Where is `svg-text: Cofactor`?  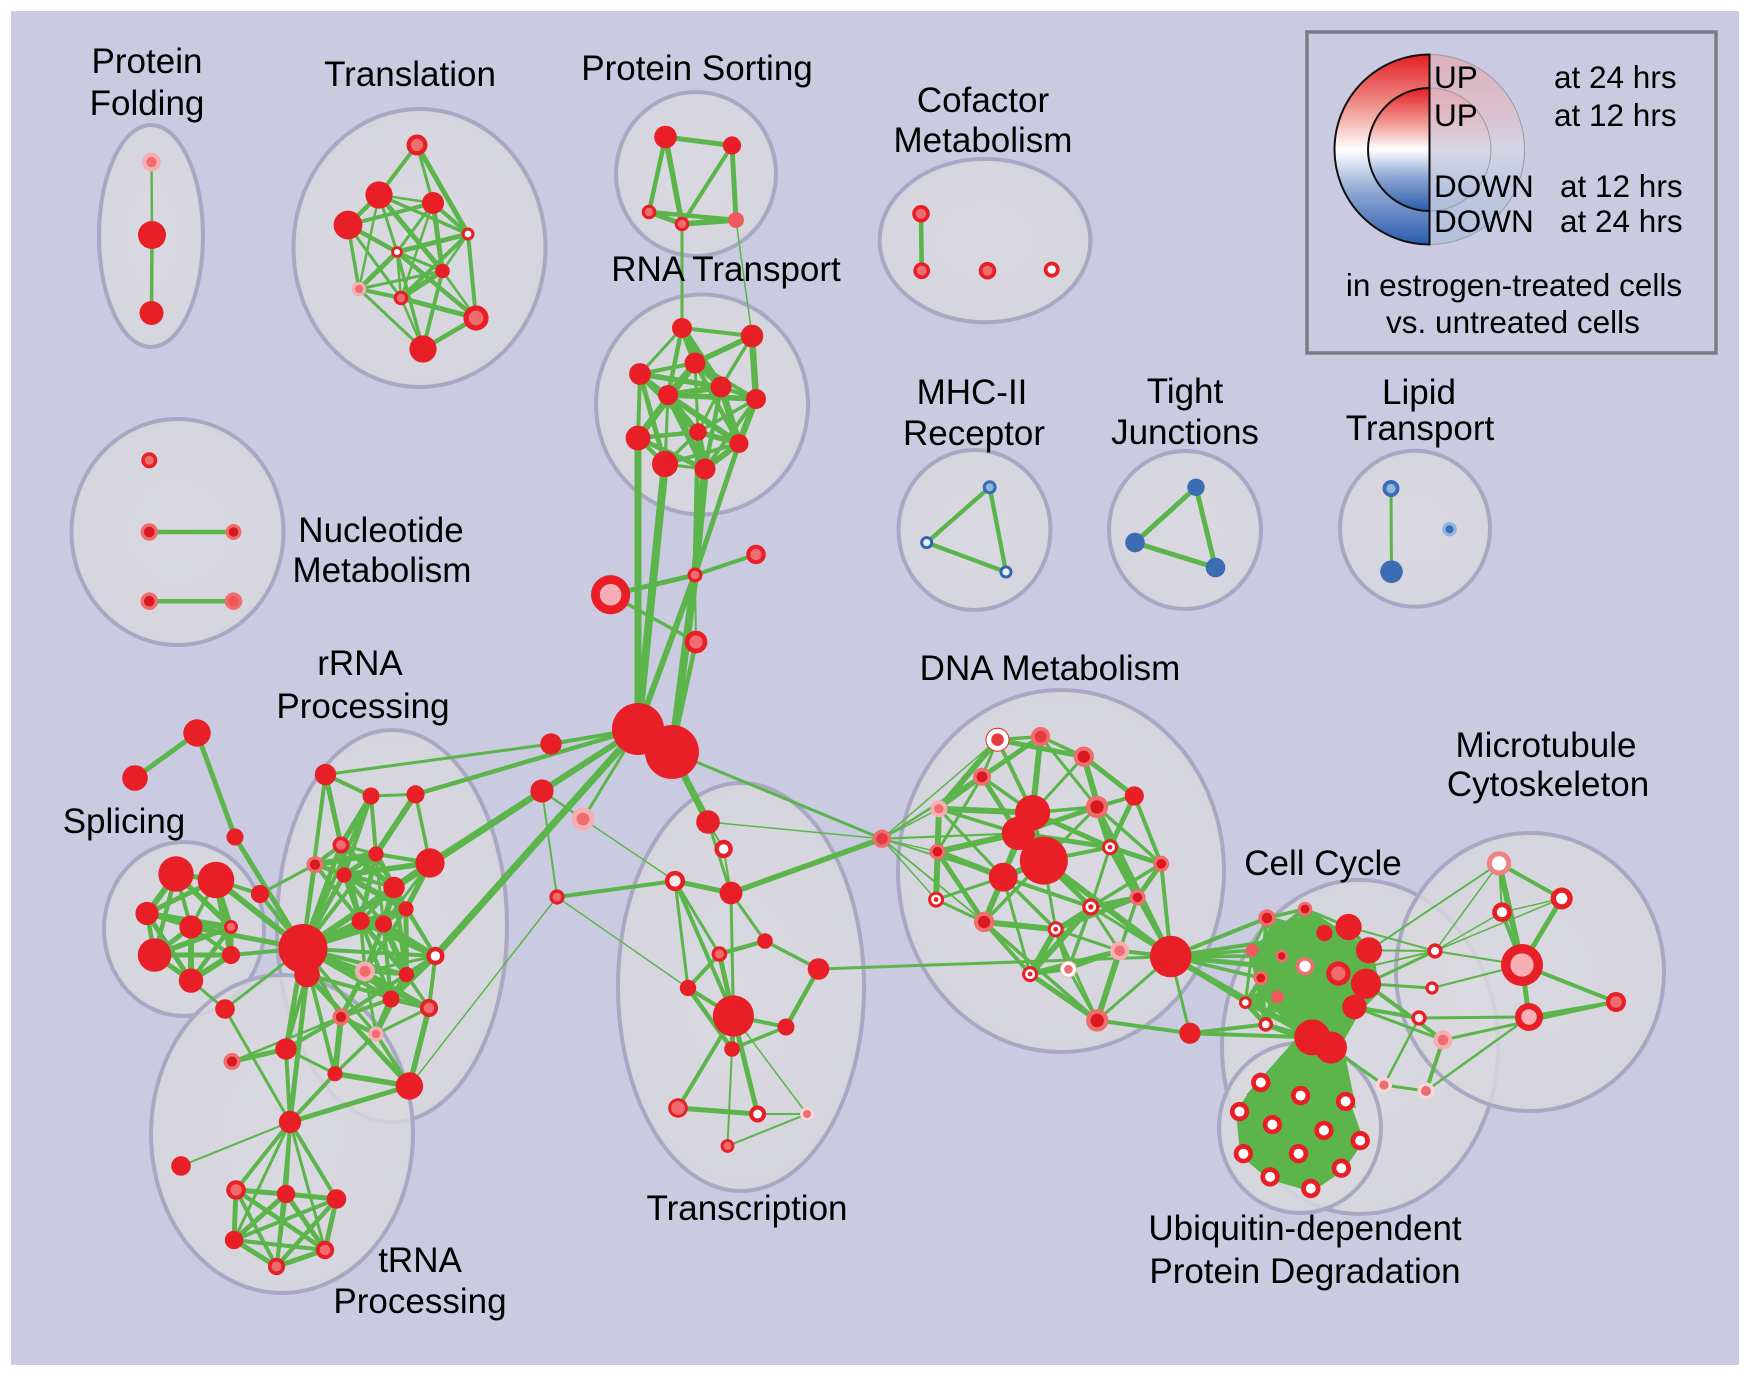 svg-text: Cofactor is located at coordinates (983, 100).